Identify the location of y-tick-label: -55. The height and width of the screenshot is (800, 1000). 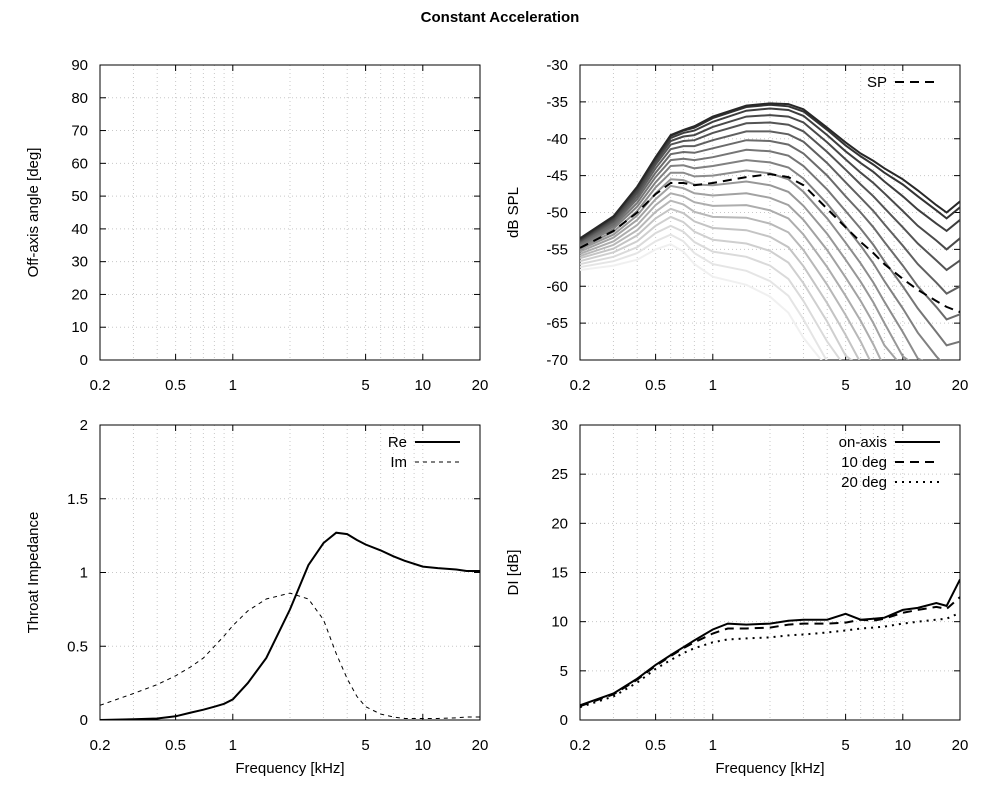
(557, 249).